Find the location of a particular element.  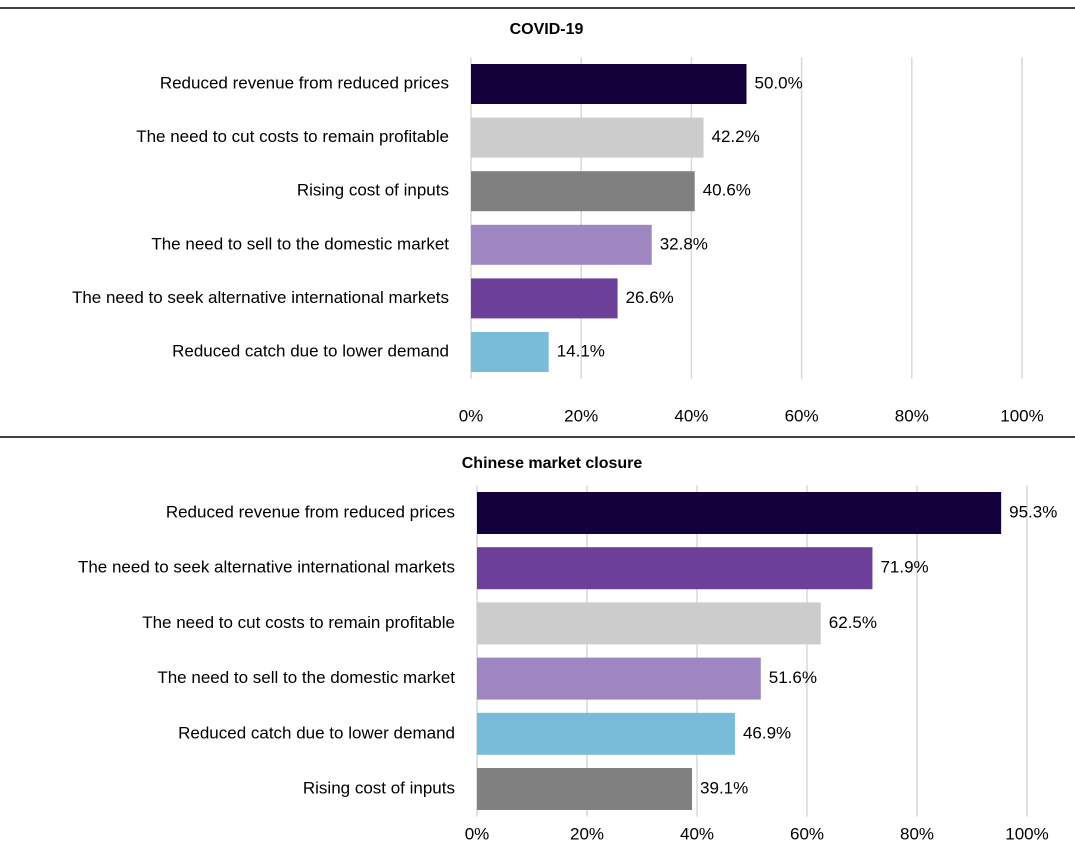

data-label: 26.6% is located at coordinates (650, 297).